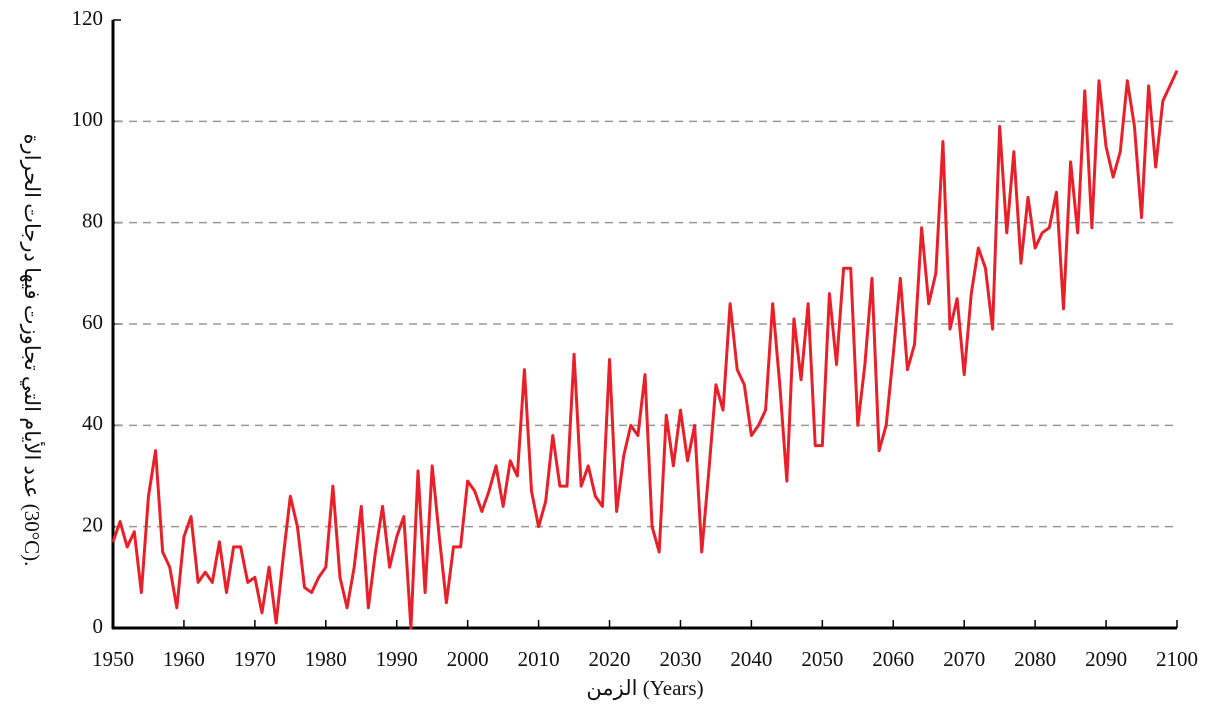 The image size is (1210, 708). What do you see at coordinates (88, 18) in the screenshot?
I see `y-tick-label: 120` at bounding box center [88, 18].